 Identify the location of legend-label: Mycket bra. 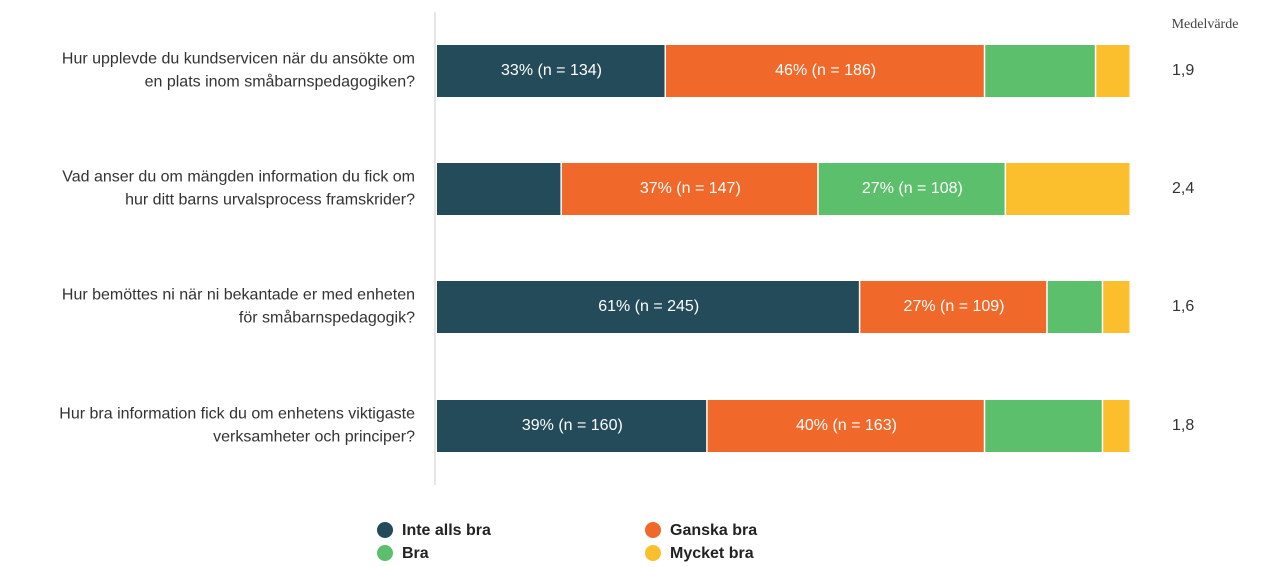
(712, 553).